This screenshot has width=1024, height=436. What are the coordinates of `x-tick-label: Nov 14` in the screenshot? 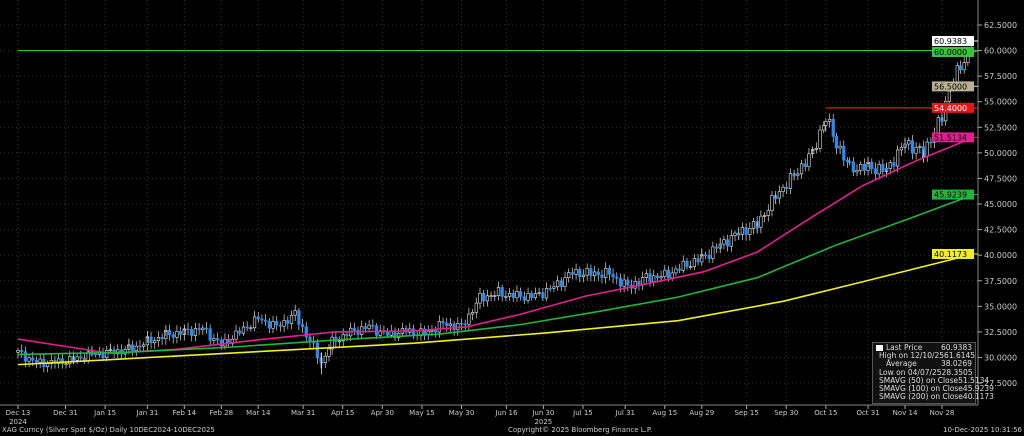 It's located at (905, 413).